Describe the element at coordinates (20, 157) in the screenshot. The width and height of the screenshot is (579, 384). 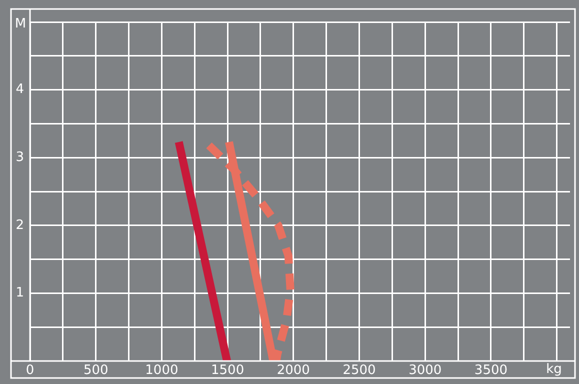
I see `y-tick-label: 3` at that location.